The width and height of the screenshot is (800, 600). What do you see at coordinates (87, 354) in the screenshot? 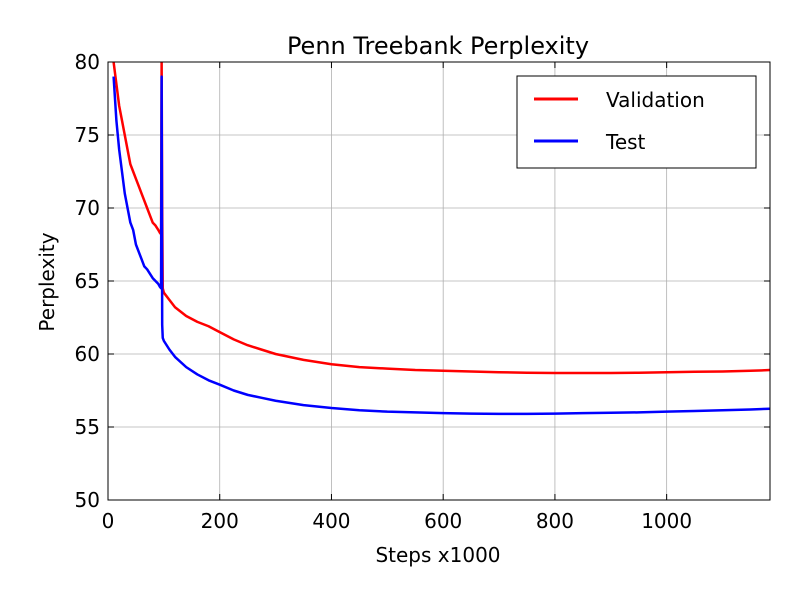
I see `y-tick-label: 60` at bounding box center [87, 354].